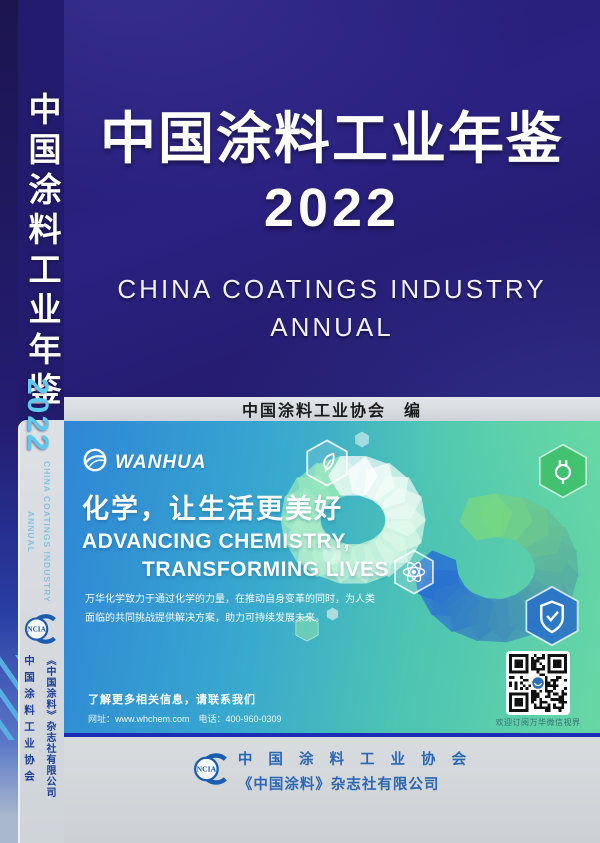 The image size is (600, 843). What do you see at coordinates (37, 415) in the screenshot?
I see `spine-year: 2022` at bounding box center [37, 415].